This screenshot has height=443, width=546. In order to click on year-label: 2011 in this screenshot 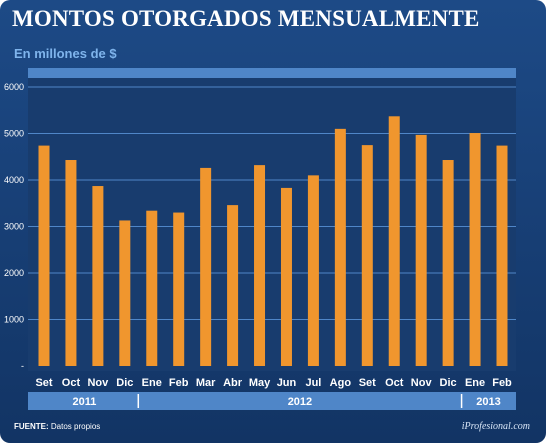, I will do `click(84, 402)`.